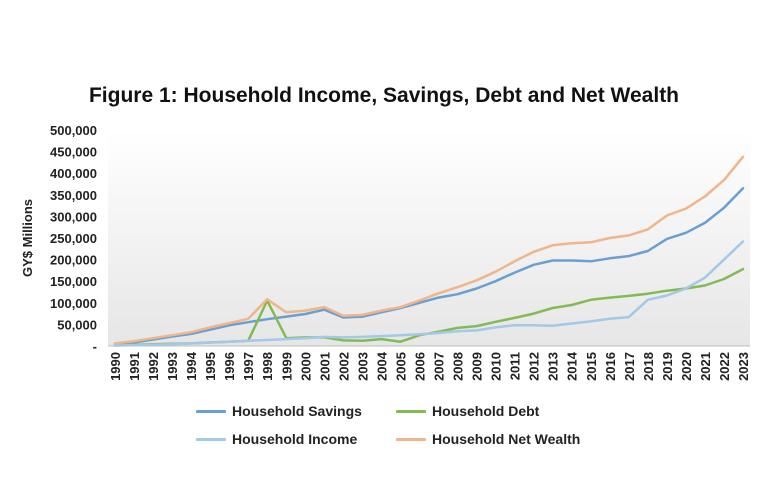 The image size is (768, 503). What do you see at coordinates (73, 130) in the screenshot?
I see `y-tick-label: 500,000` at bounding box center [73, 130].